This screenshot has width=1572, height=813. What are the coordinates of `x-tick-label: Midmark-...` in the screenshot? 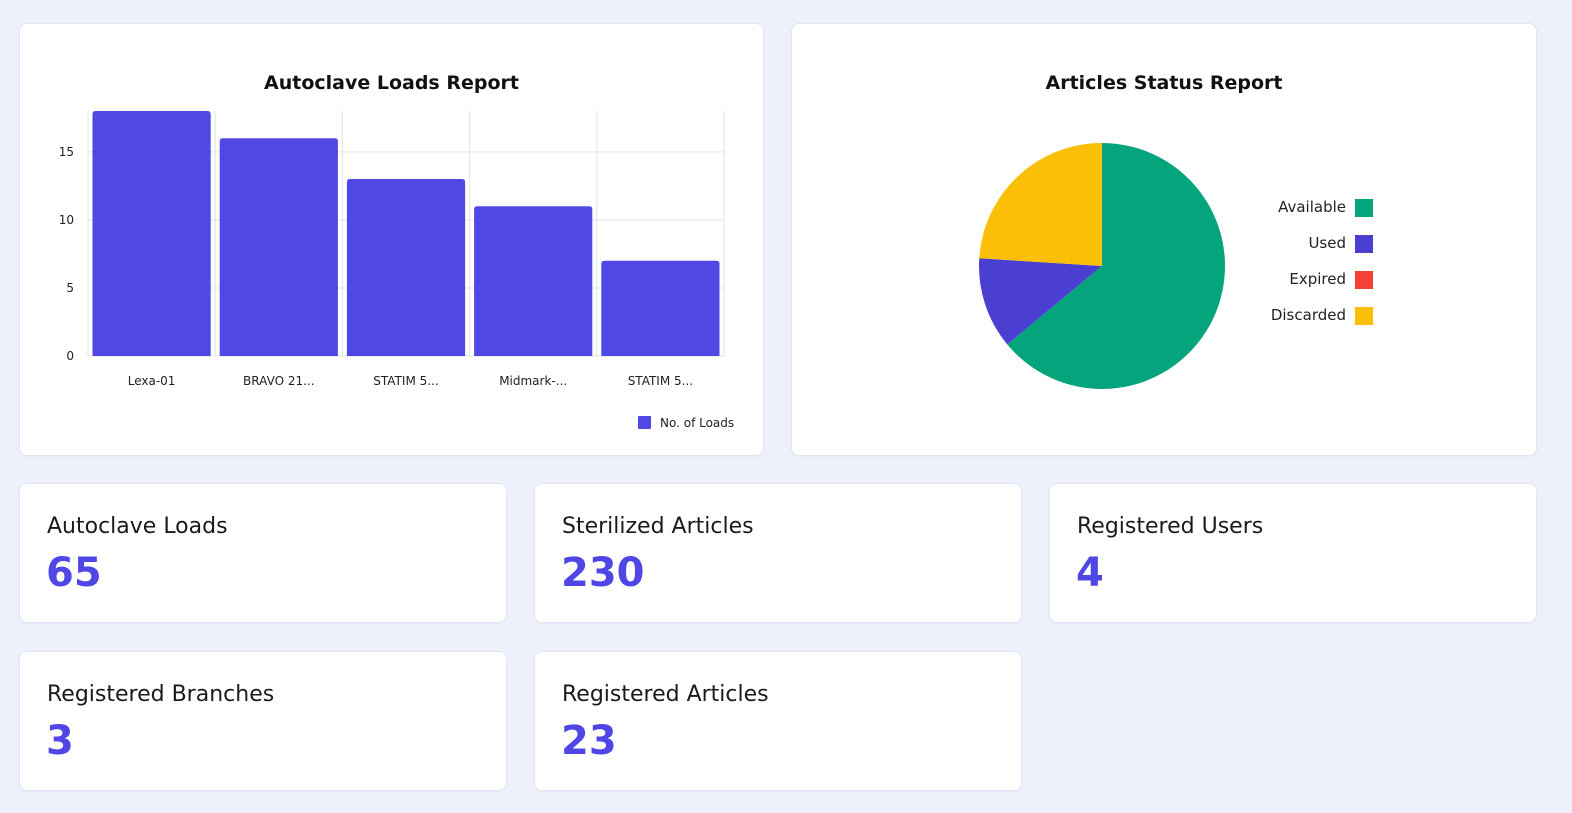 It's located at (533, 381).